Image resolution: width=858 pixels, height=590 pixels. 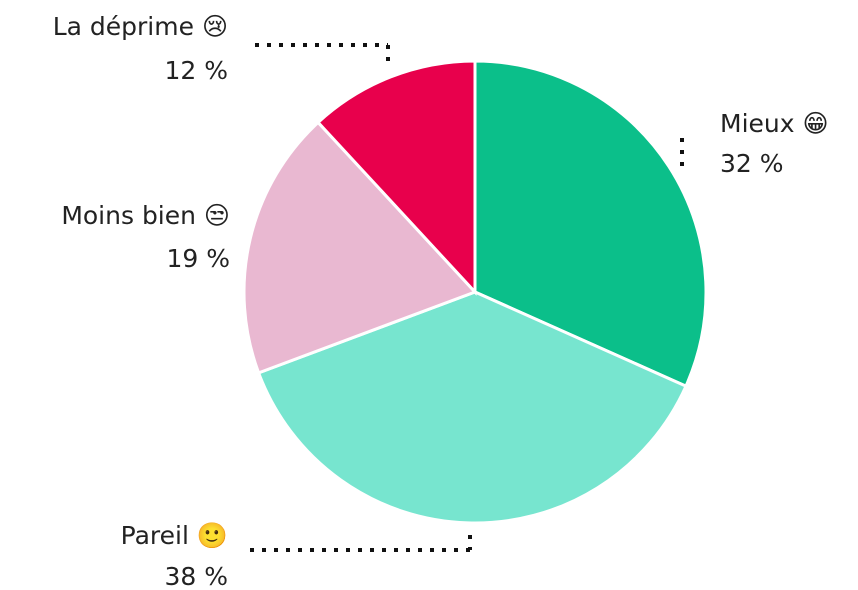 I want to click on slice-label: Moins bien 😒, so click(x=145, y=215).